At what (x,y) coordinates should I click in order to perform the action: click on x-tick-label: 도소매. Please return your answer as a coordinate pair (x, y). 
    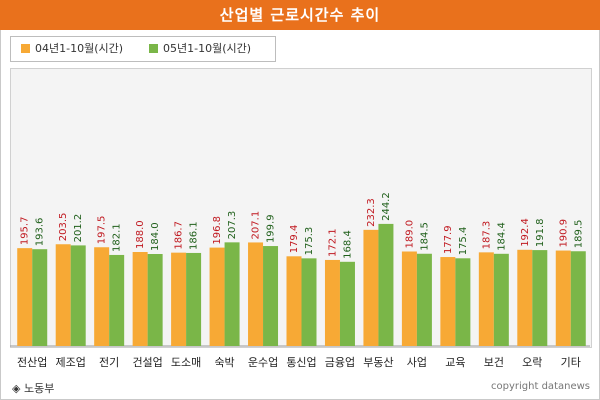
    Looking at the image, I should click on (186, 362).